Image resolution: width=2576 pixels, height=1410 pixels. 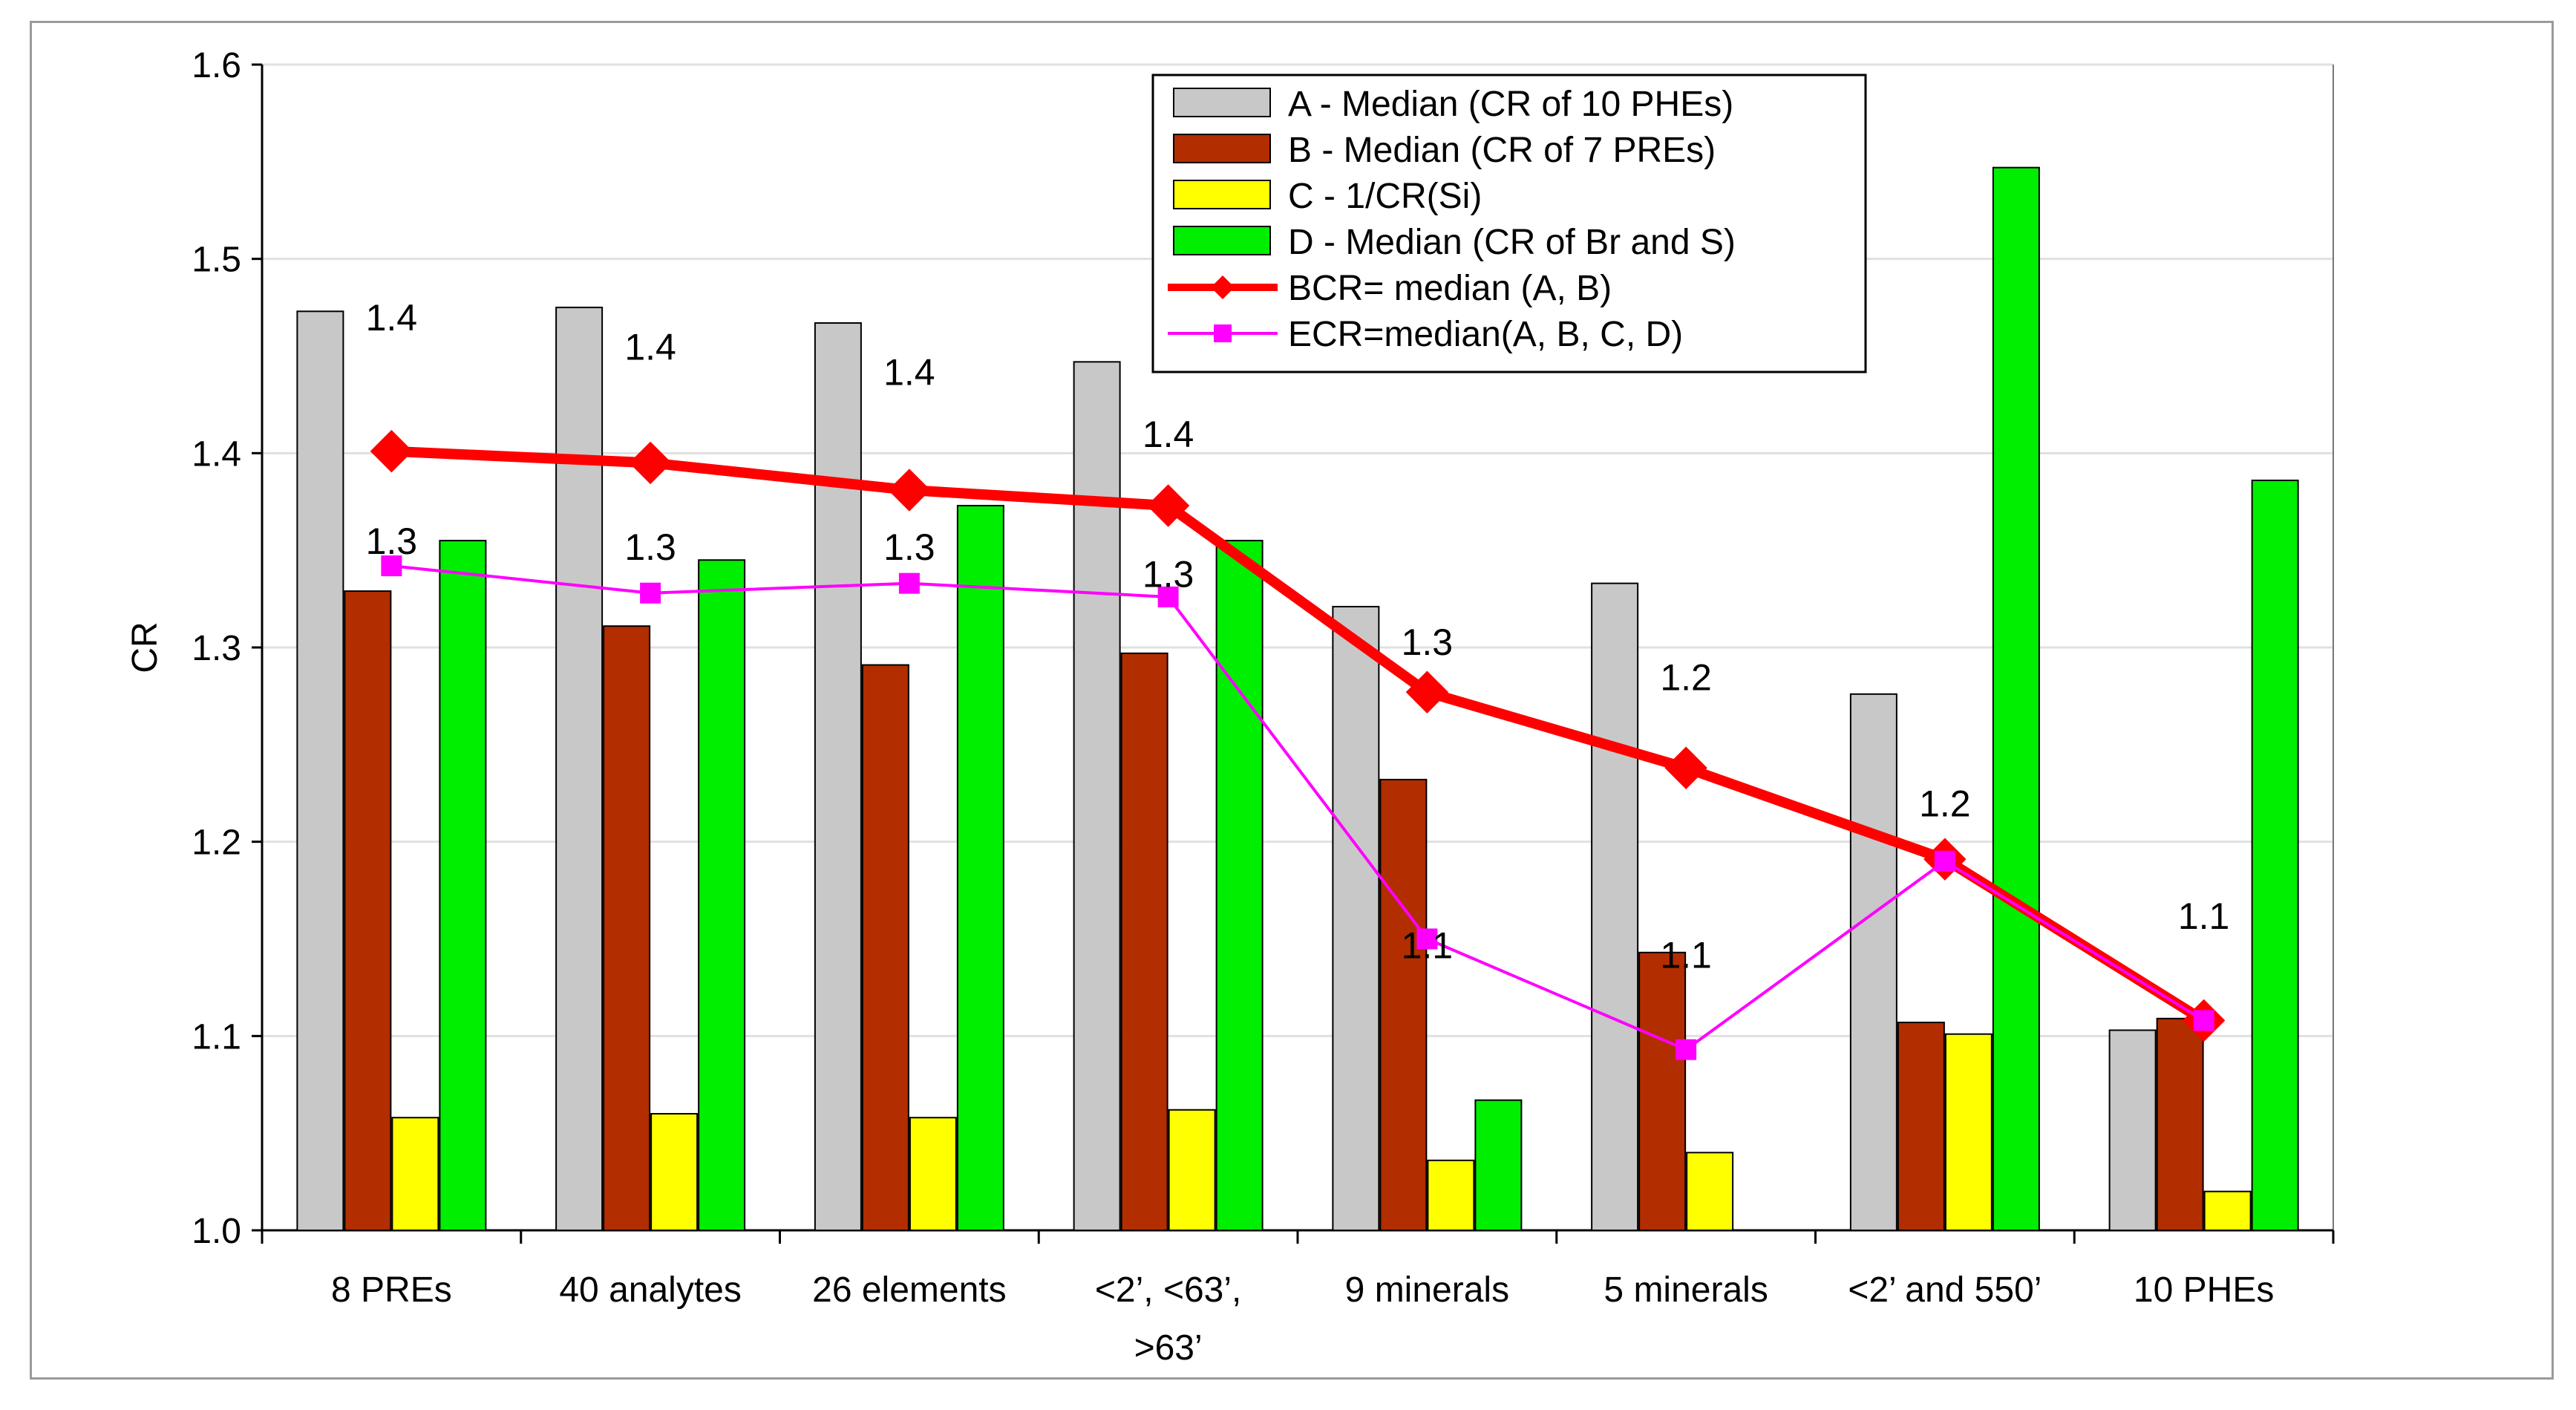 What do you see at coordinates (216, 648) in the screenshot?
I see `y-tick-label: 1.3` at bounding box center [216, 648].